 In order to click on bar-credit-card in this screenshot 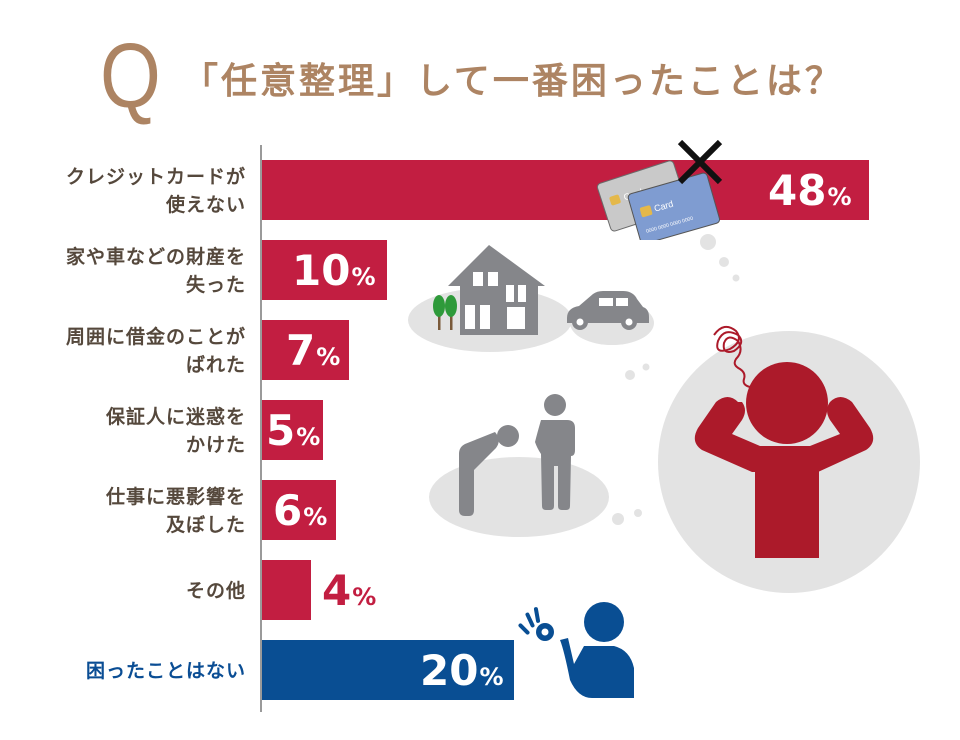, I will do `click(565, 190)`.